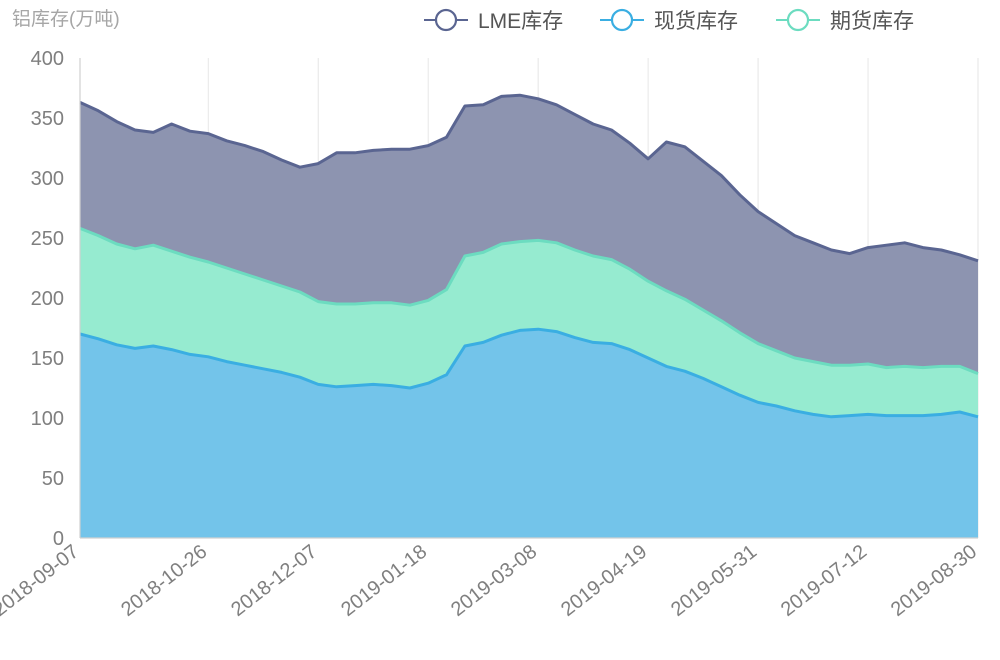 The height and width of the screenshot is (660, 1000). Describe the element at coordinates (934, 581) in the screenshot. I see `x-tick-label-8: 2019-08-30` at that location.